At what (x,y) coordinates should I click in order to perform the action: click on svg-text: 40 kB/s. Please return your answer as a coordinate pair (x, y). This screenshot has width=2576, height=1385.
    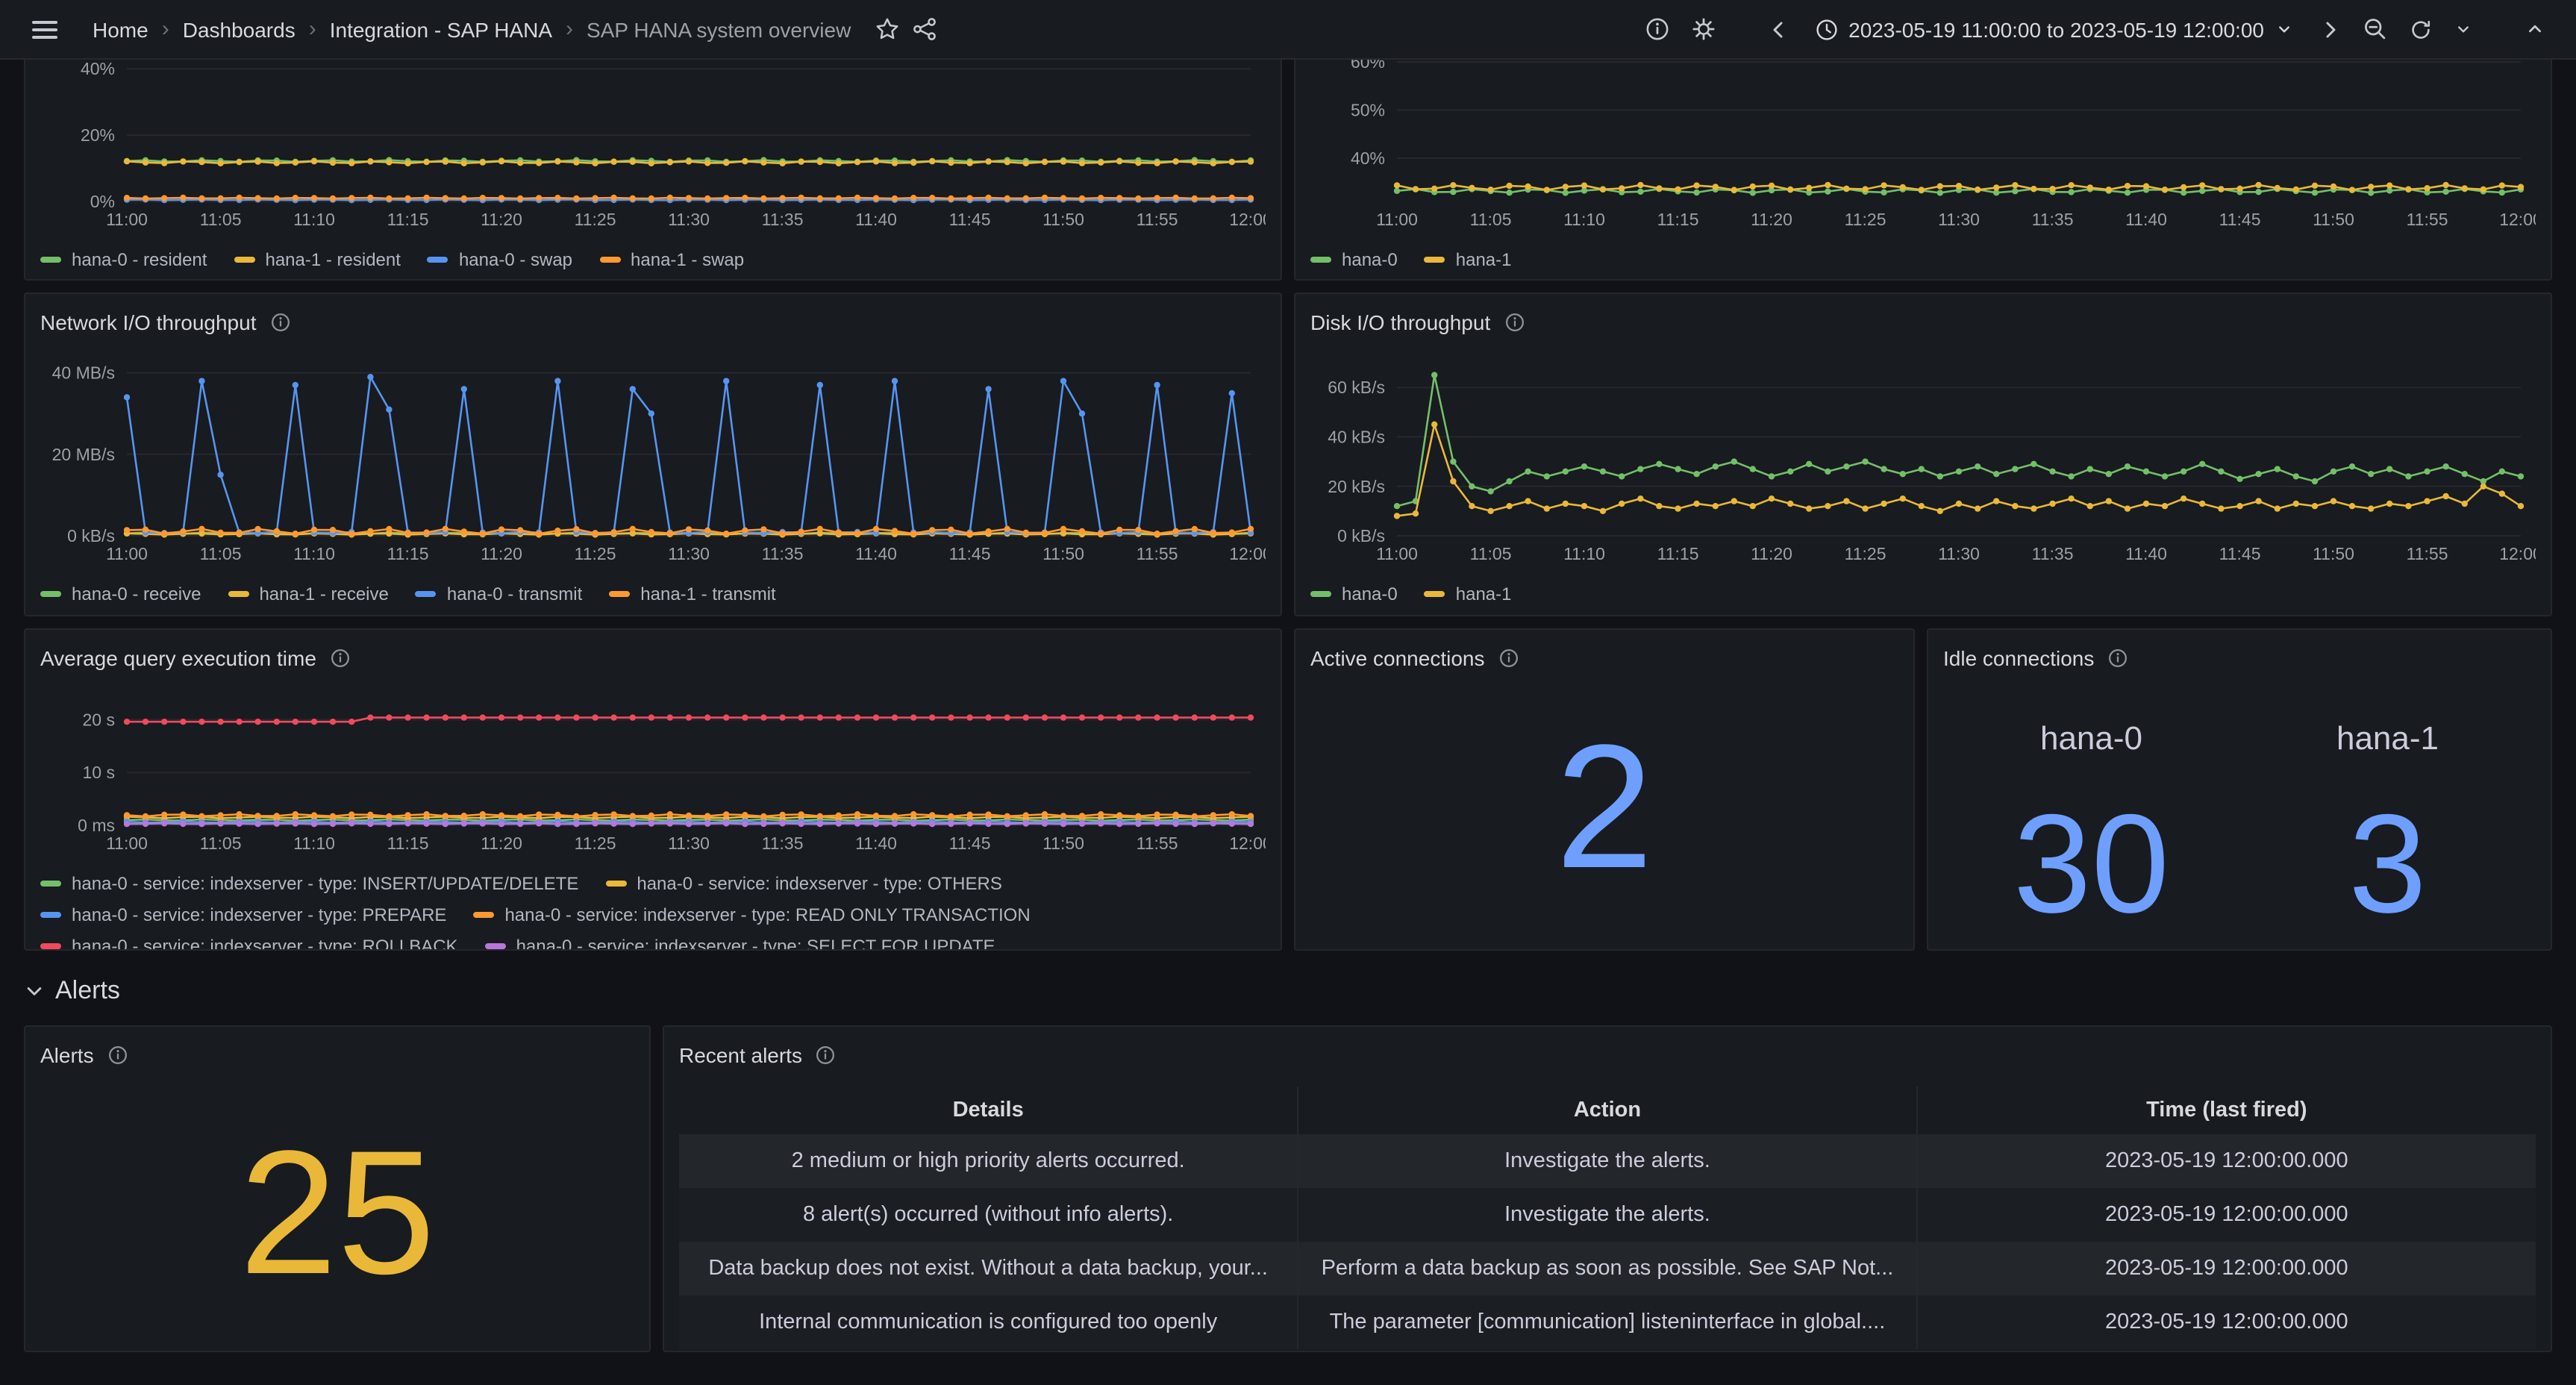
    Looking at the image, I should click on (1356, 436).